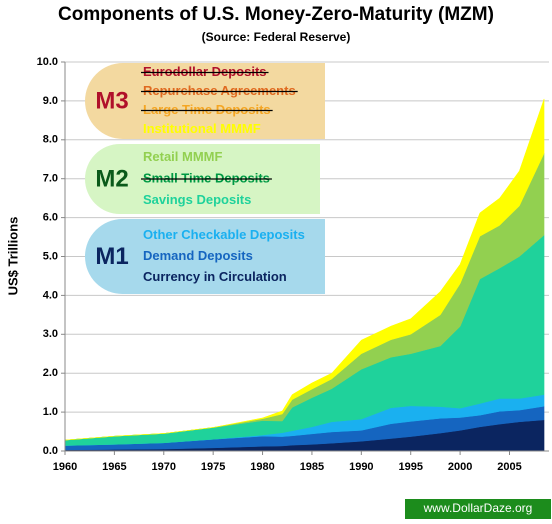 The image size is (552, 524). What do you see at coordinates (262, 467) in the screenshot?
I see `x-tick-label: 1980` at bounding box center [262, 467].